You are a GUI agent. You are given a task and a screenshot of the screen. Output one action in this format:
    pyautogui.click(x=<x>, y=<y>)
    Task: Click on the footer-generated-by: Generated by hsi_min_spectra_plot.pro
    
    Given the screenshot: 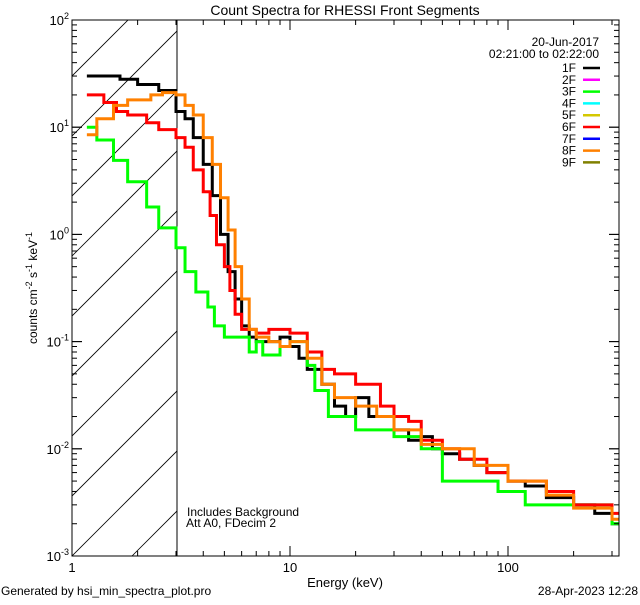 What is the action you would take?
    pyautogui.click(x=106, y=591)
    